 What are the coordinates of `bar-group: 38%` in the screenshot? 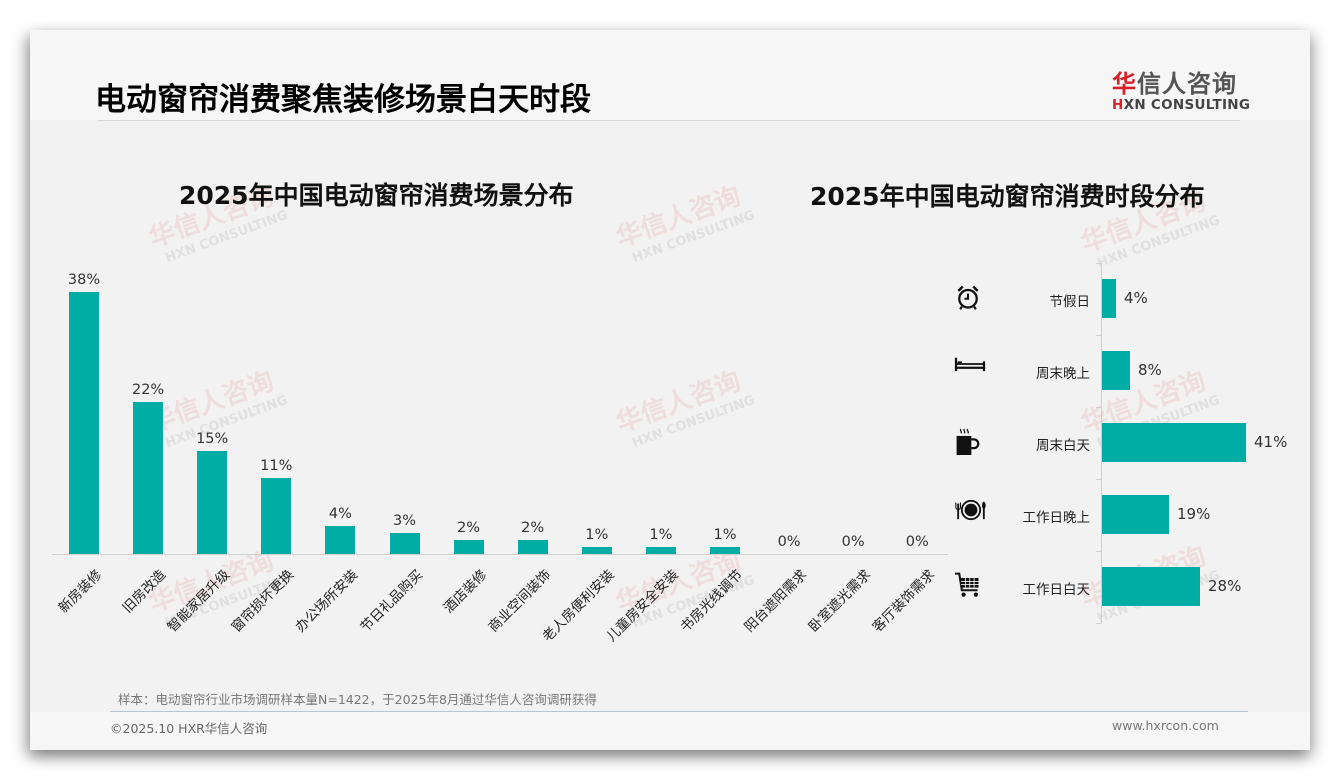 It's located at (84, 411).